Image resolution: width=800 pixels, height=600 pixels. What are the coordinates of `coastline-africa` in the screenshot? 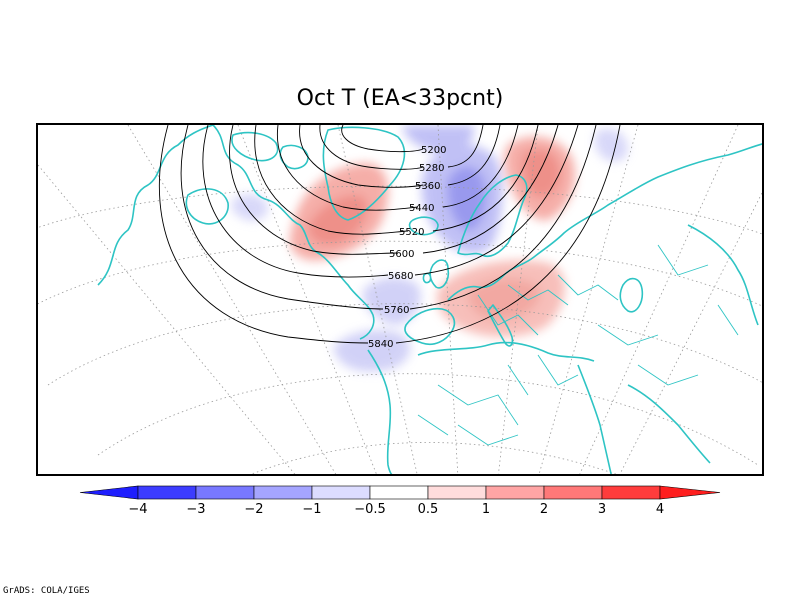 It's located at (380, 411).